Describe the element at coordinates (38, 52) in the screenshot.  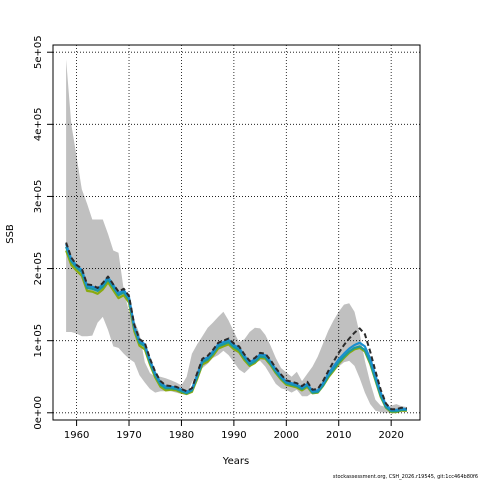
I see `y-tick-label: 5e+05` at that location.